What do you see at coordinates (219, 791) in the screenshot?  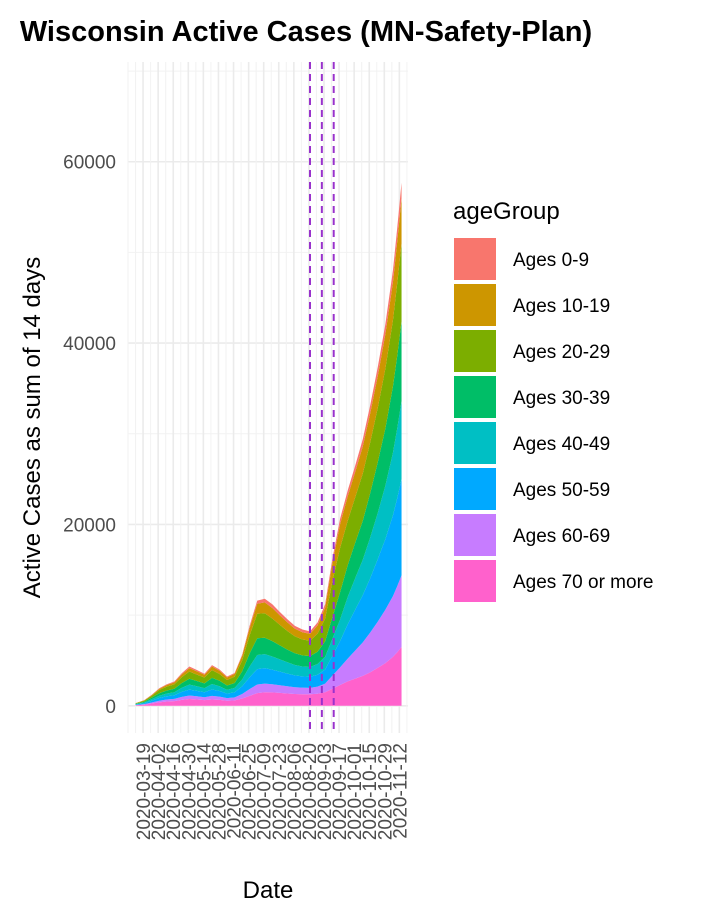 I see `x-tick-label: 2020-05-28` at bounding box center [219, 791].